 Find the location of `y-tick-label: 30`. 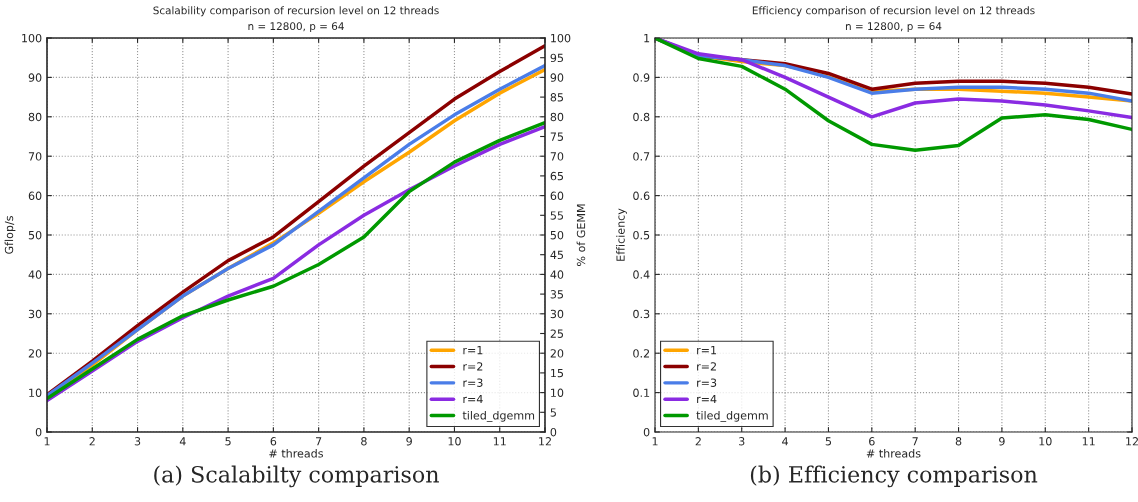

y-tick-label: 30 is located at coordinates (35, 314).